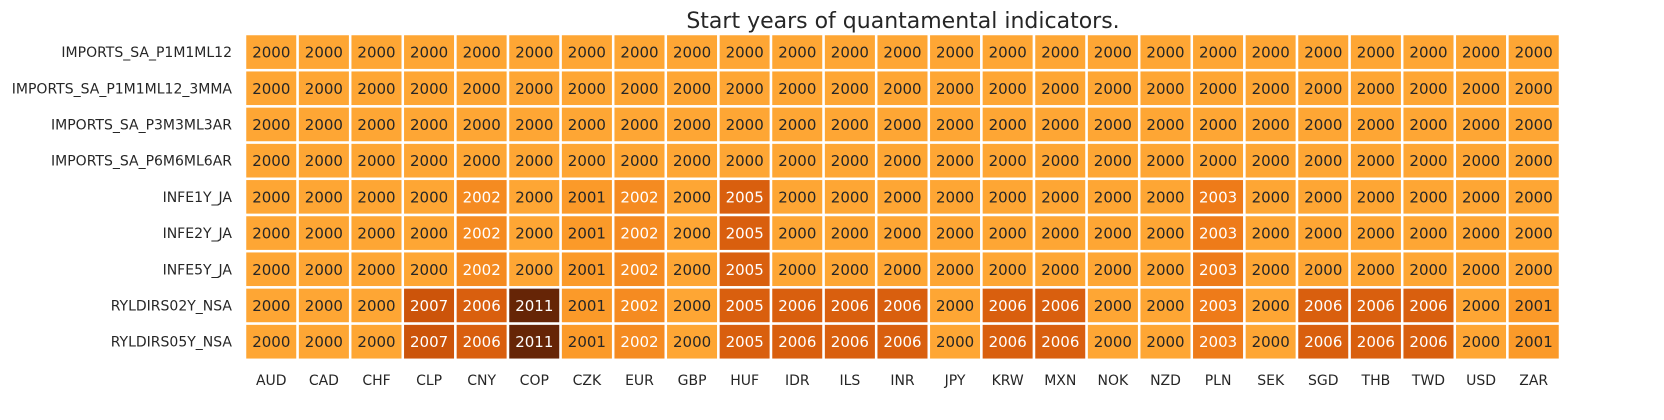  Describe the element at coordinates (1218, 270) in the screenshot. I see `cell-value-label: 2003` at that location.